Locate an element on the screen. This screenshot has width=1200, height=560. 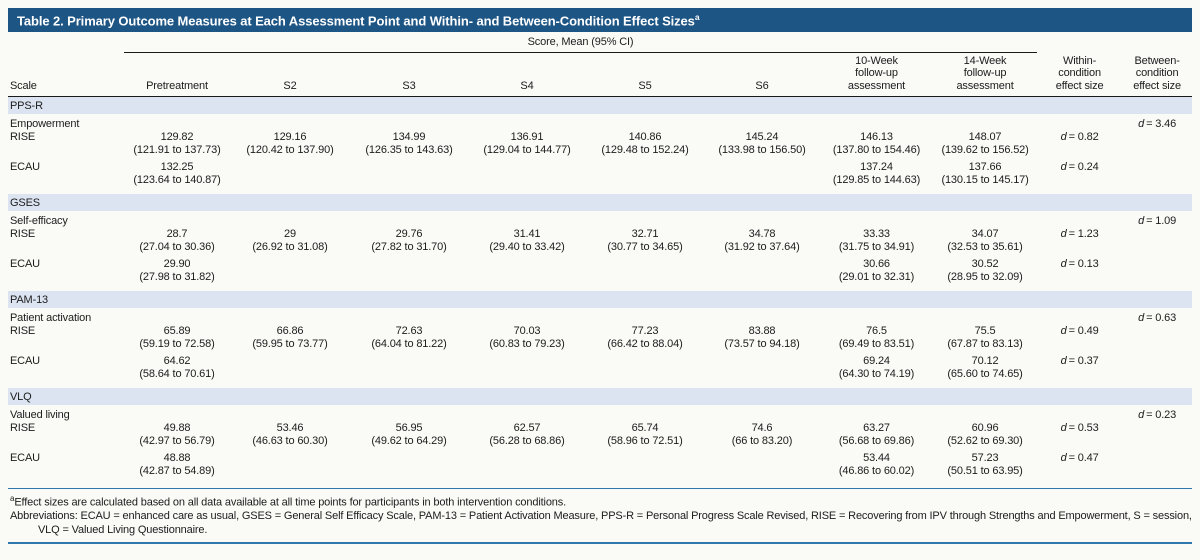
mean-value: 70.12 is located at coordinates (985, 361).